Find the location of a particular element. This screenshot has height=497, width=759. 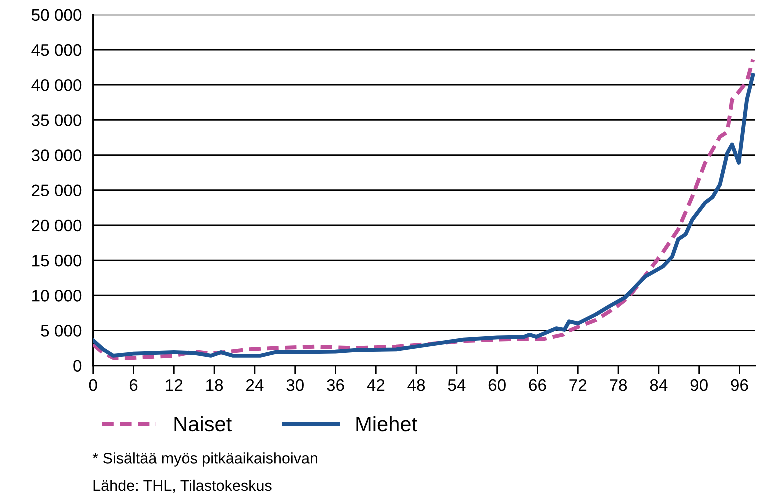

y-tick-label: 25 000 is located at coordinates (57, 190).